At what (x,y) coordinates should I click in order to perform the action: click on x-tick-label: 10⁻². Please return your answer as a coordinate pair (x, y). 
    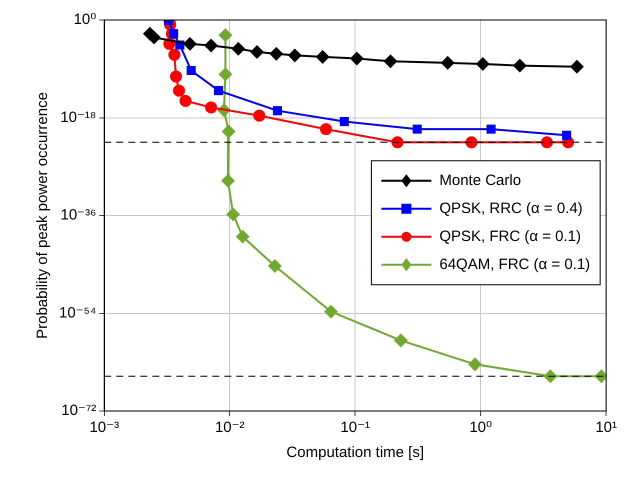
    Looking at the image, I should click on (229, 427).